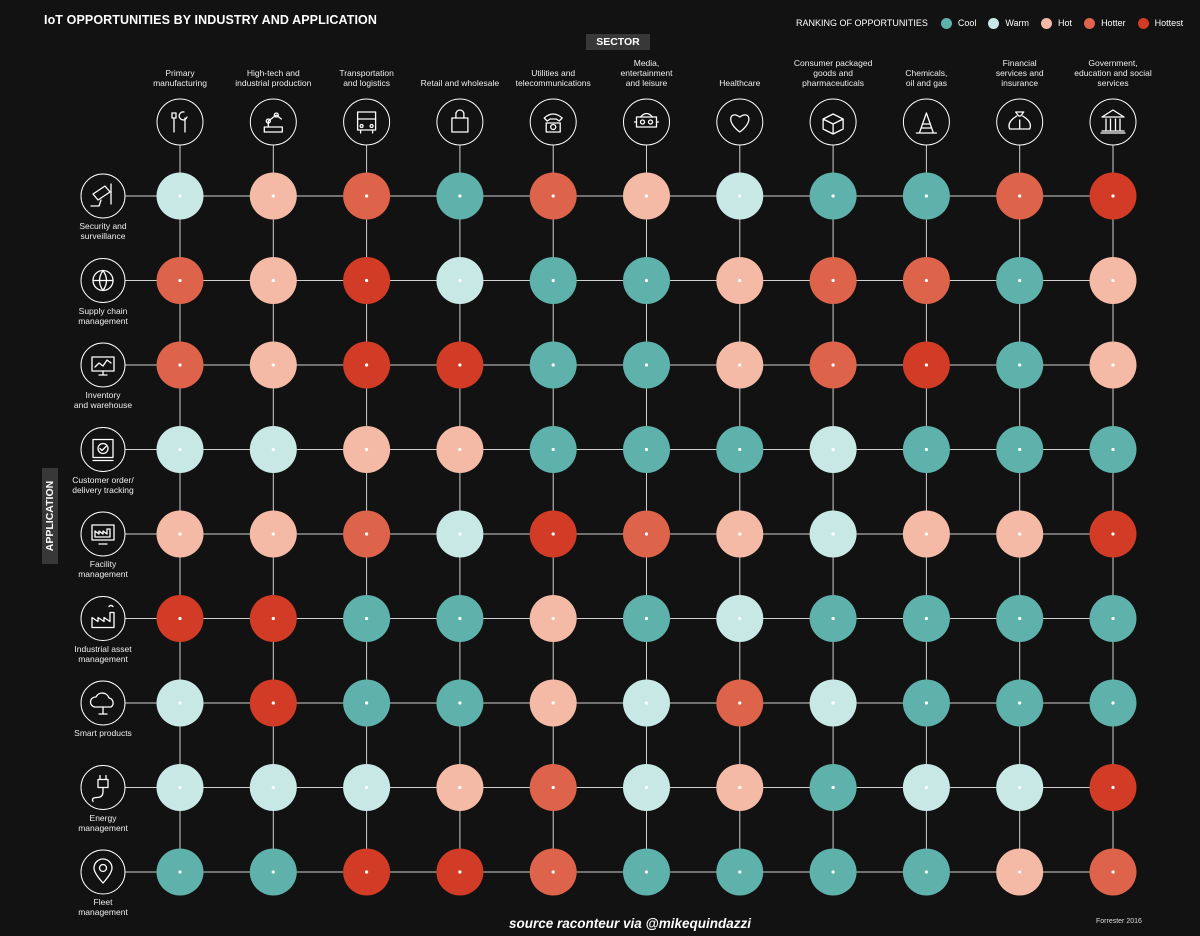 This screenshot has width=1200, height=936. I want to click on column-label-line: Media,, so click(646, 63).